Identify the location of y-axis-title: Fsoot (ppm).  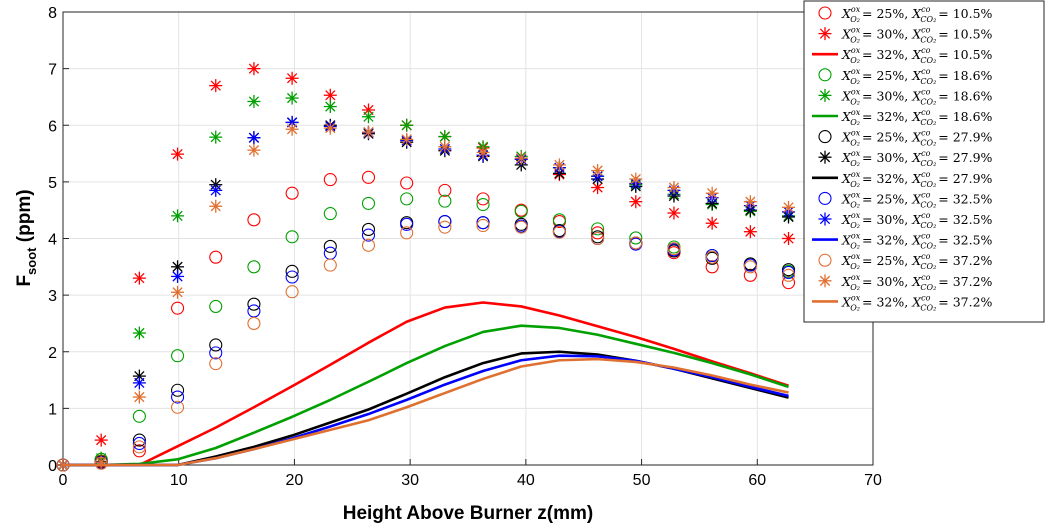
(26, 237).